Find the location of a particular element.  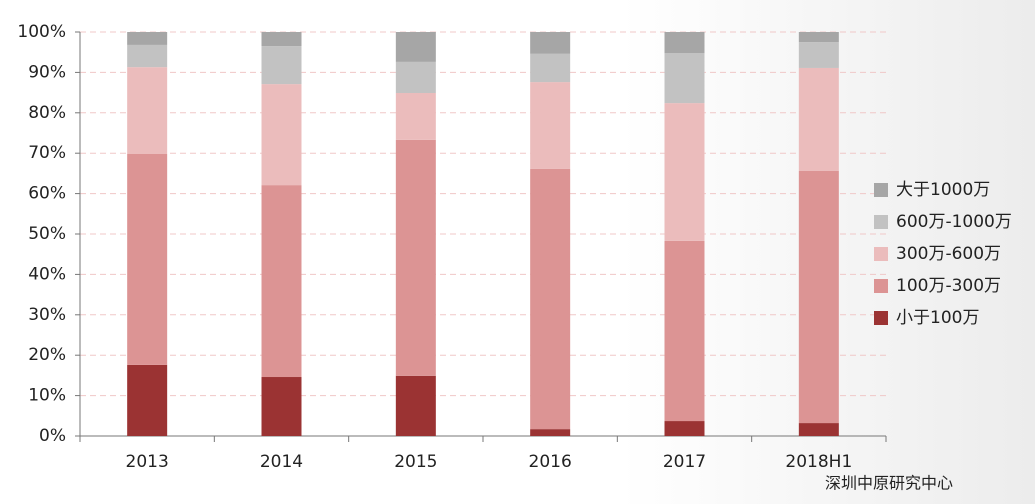

legend-label: 100万-300万 is located at coordinates (948, 286).